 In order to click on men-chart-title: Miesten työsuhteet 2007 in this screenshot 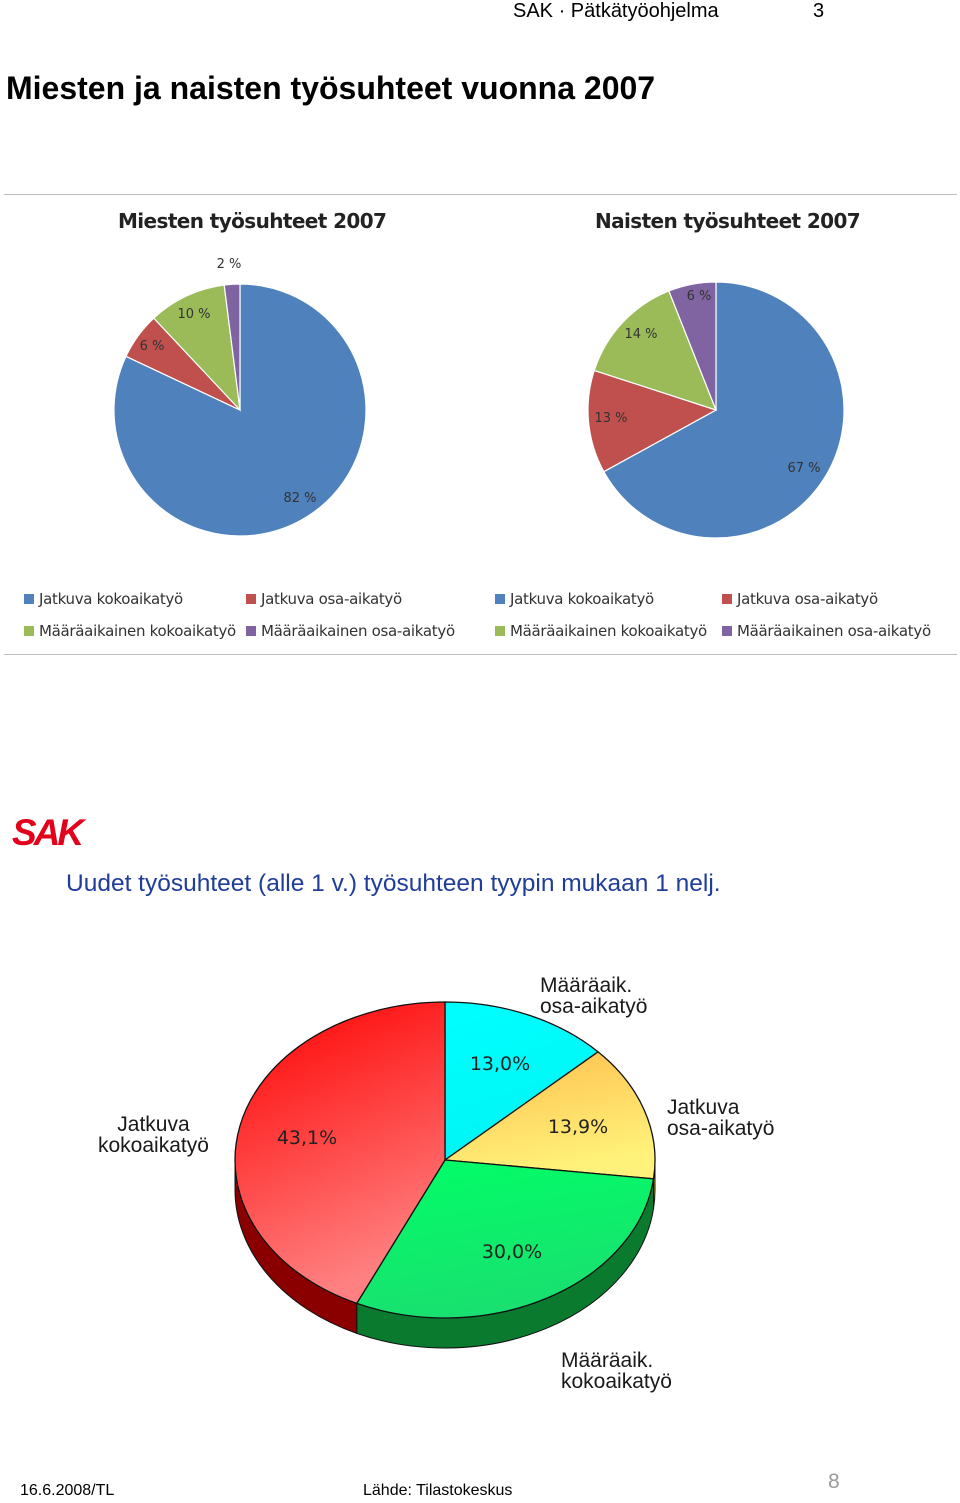, I will do `click(252, 221)`.